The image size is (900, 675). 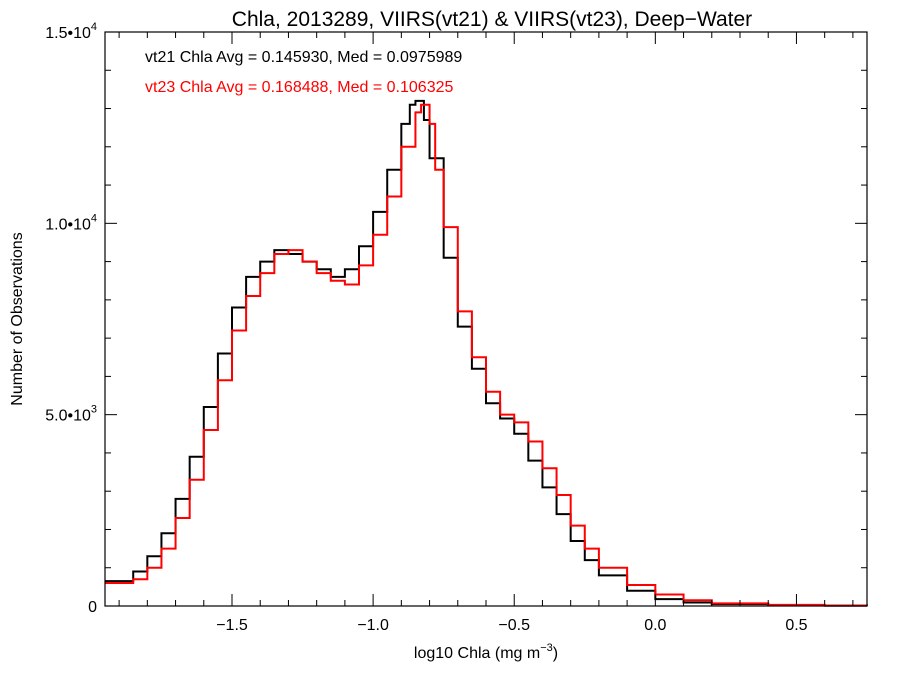 I want to click on x-axis-label-close: ), so click(x=555, y=653).